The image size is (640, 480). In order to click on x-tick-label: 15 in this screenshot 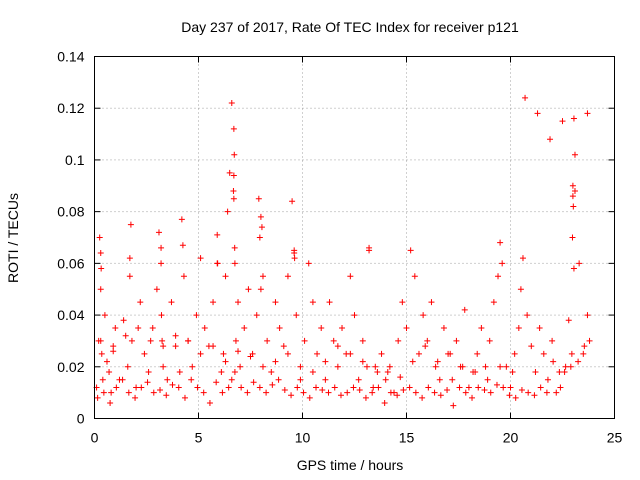, I will do `click(407, 438)`.